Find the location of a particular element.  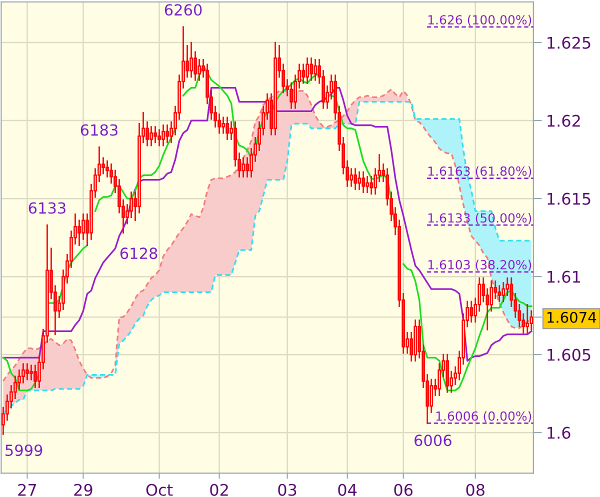

x-tick-label: Oct is located at coordinates (159, 490).